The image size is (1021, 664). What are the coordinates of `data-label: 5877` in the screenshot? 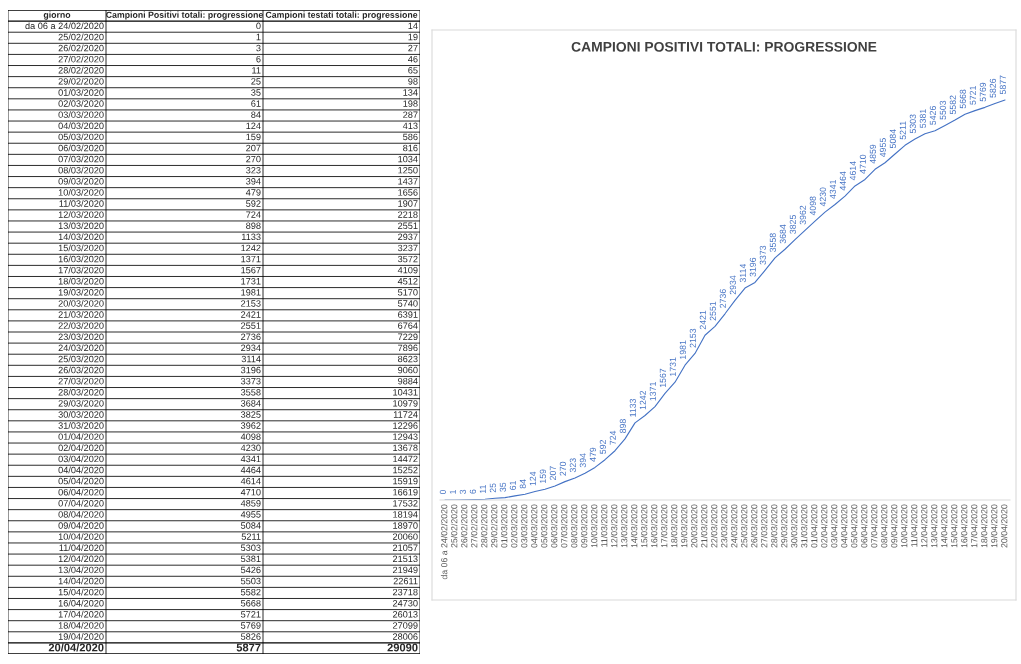 It's located at (248, 647).